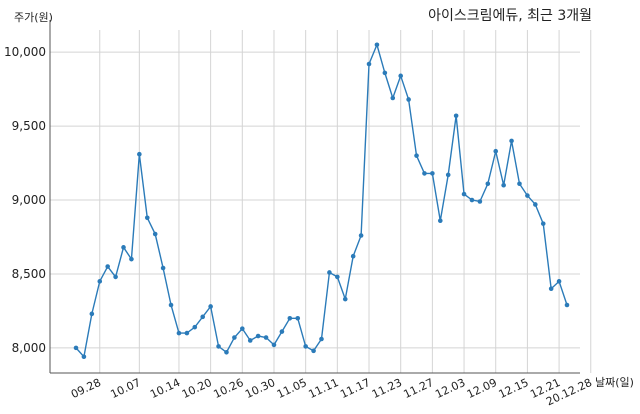  I want to click on y-axis-label: 주가(원), so click(33, 17).